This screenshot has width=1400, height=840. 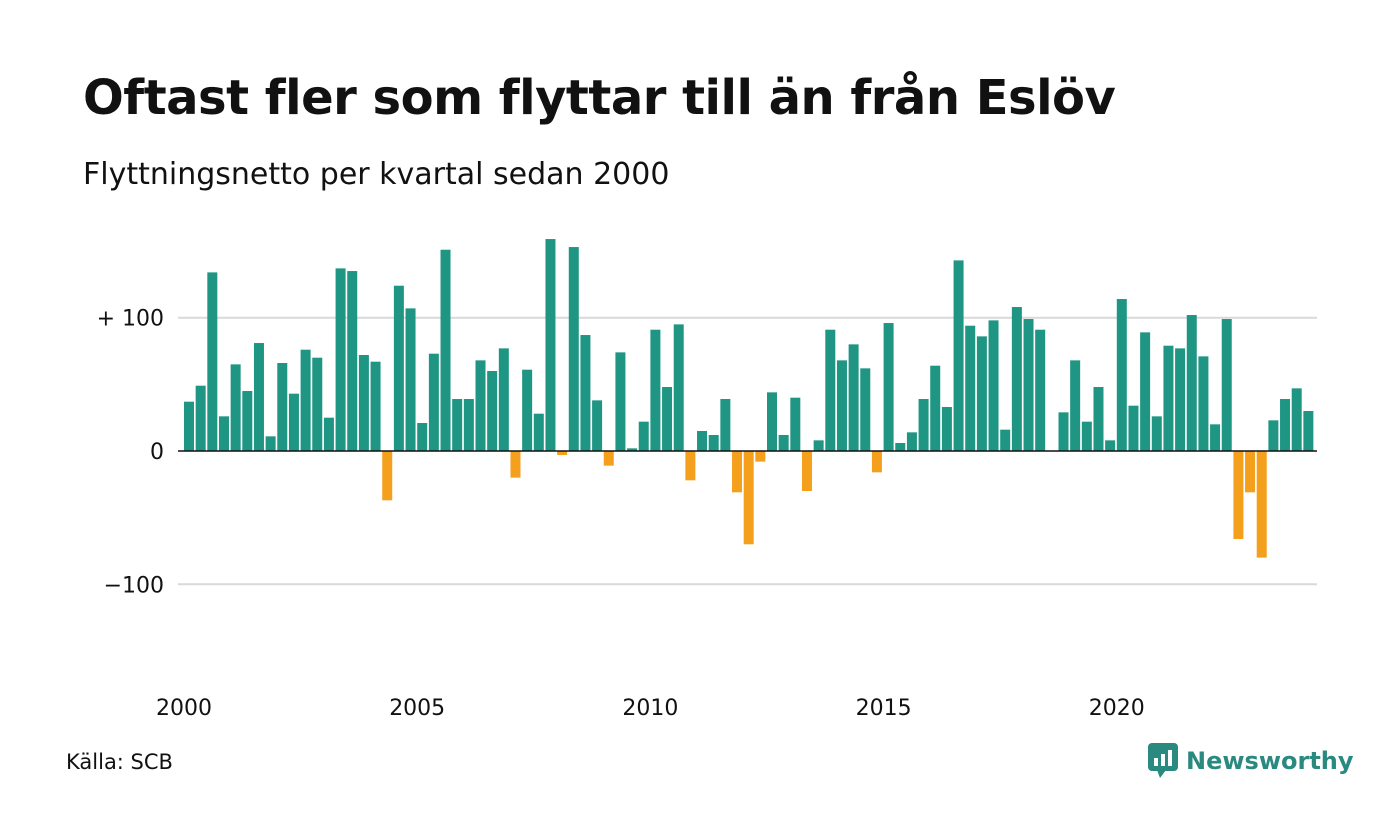 I want to click on y-tick-label: 0, so click(x=157, y=452).